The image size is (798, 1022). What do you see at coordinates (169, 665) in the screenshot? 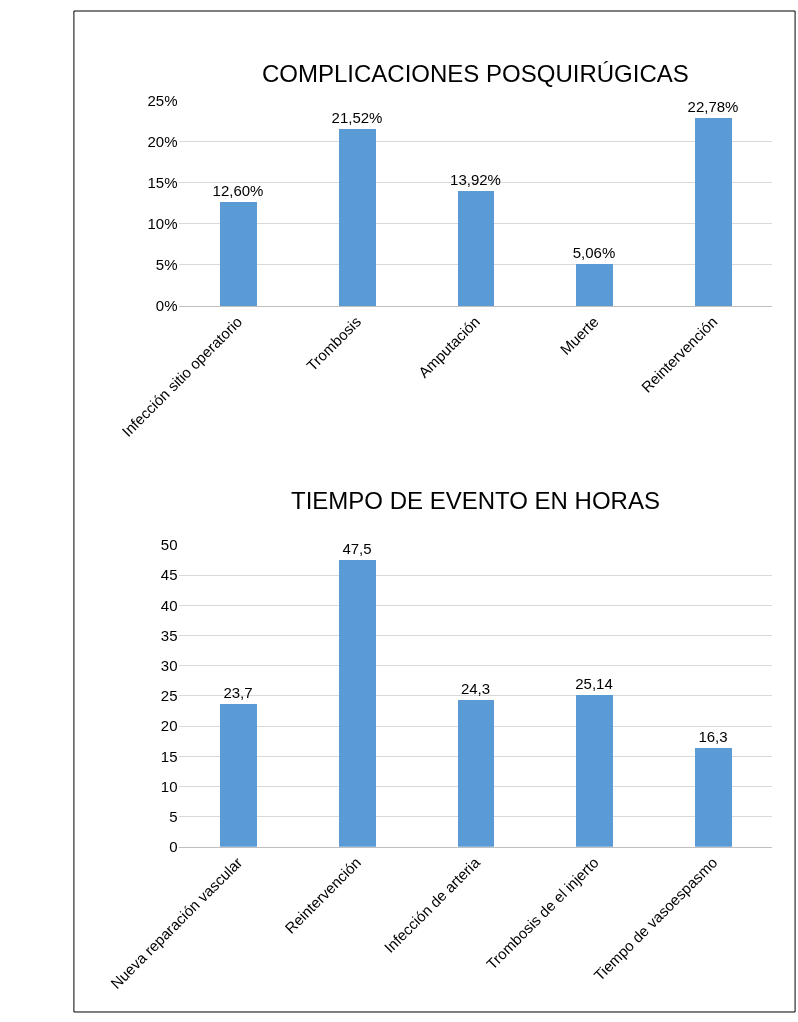
I see `y-tick-label: 30` at bounding box center [169, 665].